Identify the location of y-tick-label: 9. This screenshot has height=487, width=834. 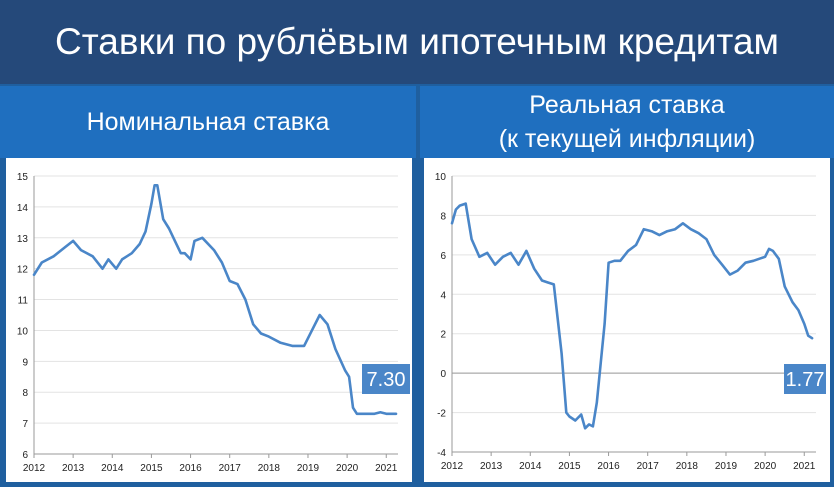
(25, 362).